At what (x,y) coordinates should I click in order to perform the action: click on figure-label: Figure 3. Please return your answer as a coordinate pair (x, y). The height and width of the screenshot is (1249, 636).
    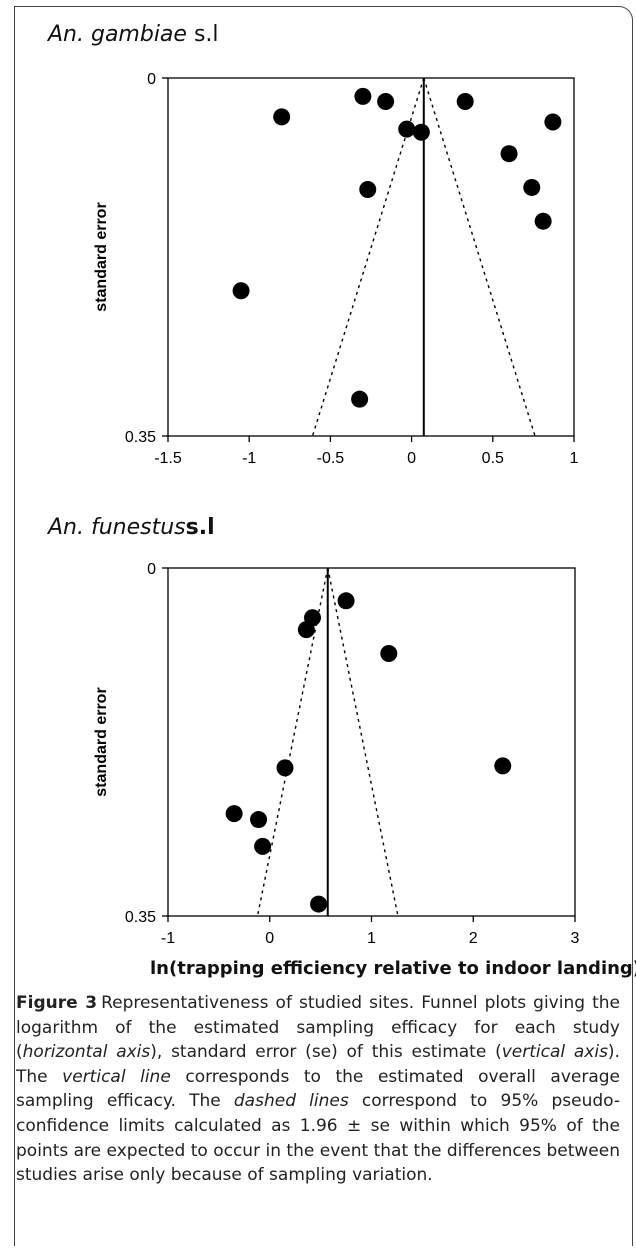
    Looking at the image, I should click on (57, 1003).